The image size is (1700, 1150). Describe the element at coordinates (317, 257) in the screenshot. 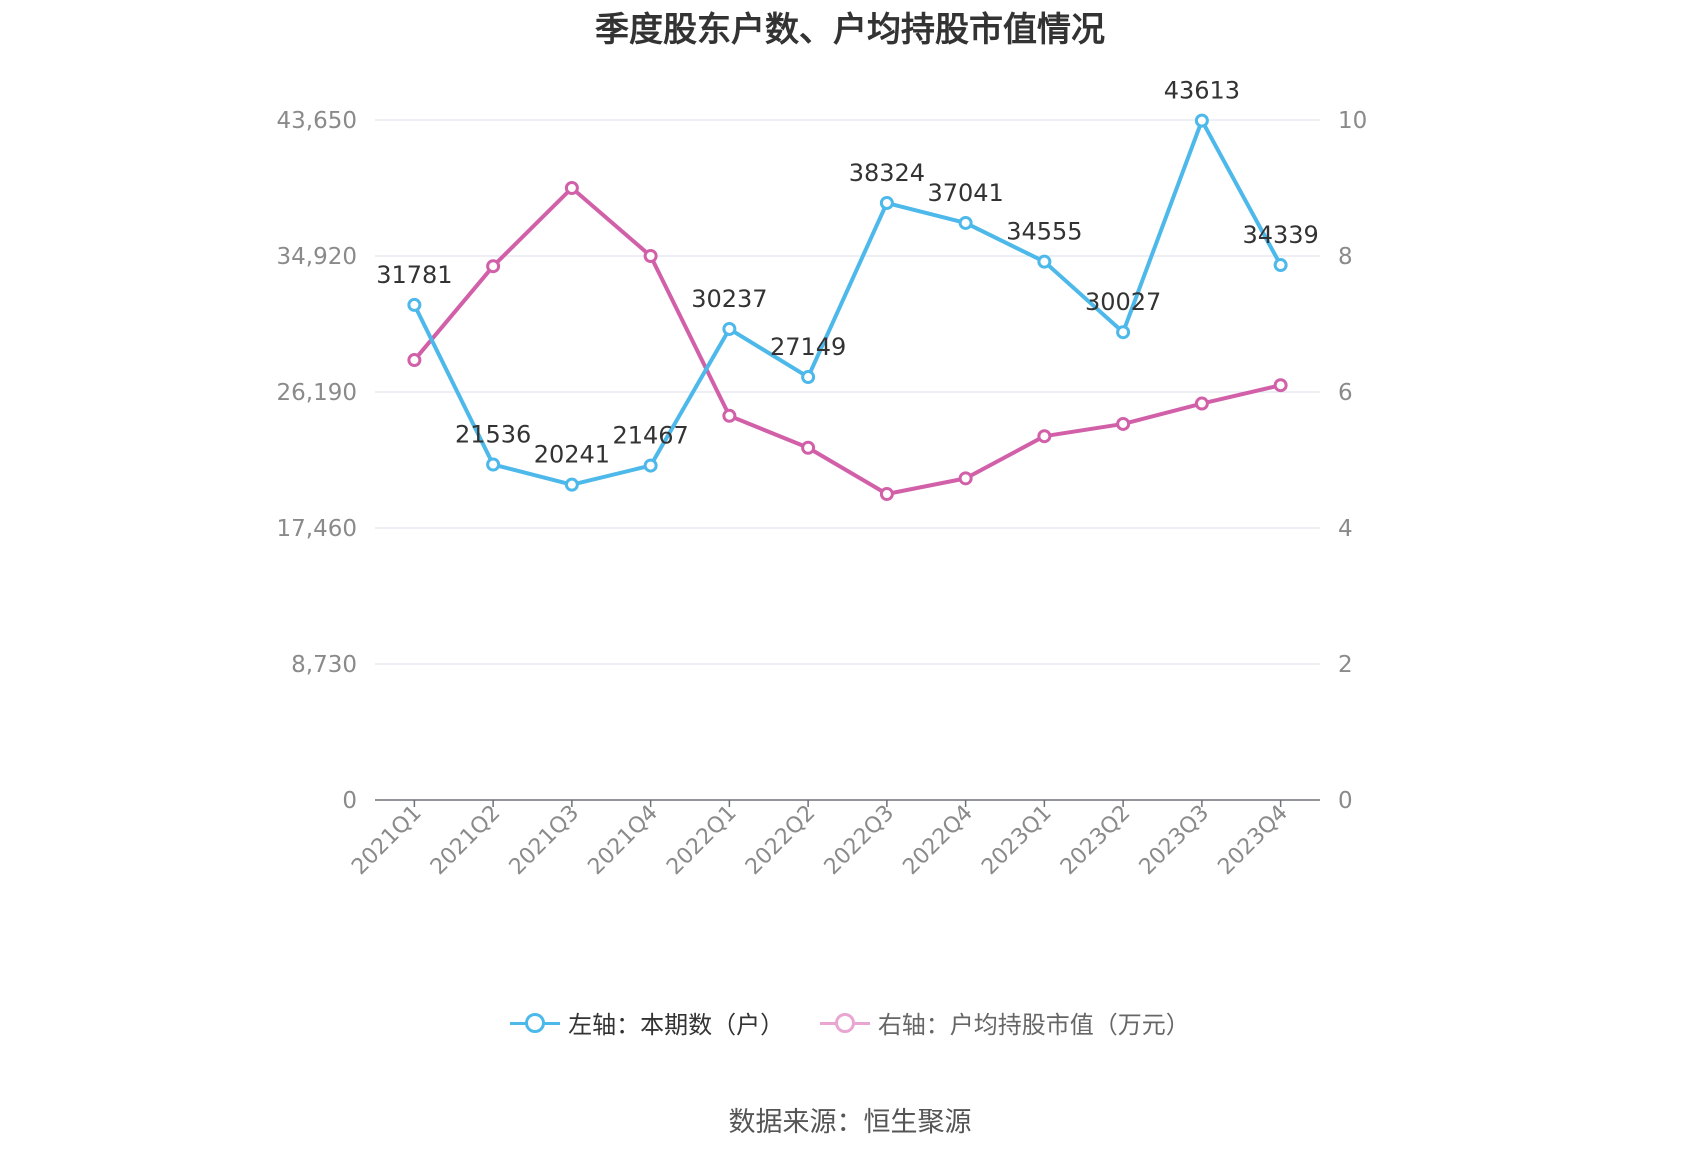

I see `left-axis-tick-label: 34,920` at that location.